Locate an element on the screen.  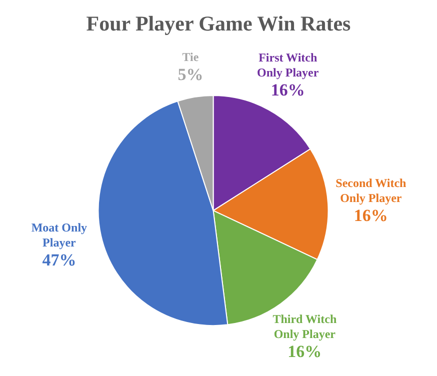
slice-label: Tie is located at coordinates (191, 57).